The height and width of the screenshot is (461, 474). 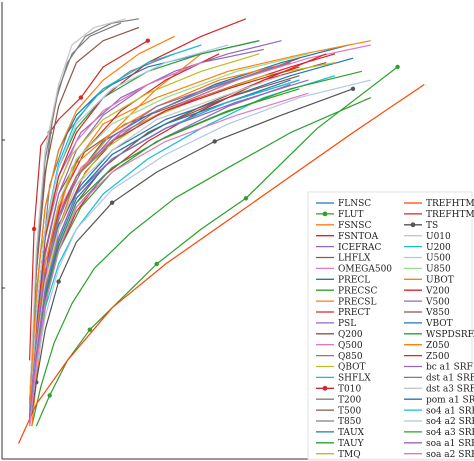 What do you see at coordinates (450, 411) in the screenshot?
I see `legend-label: so4 a1 SRF` at bounding box center [450, 411].